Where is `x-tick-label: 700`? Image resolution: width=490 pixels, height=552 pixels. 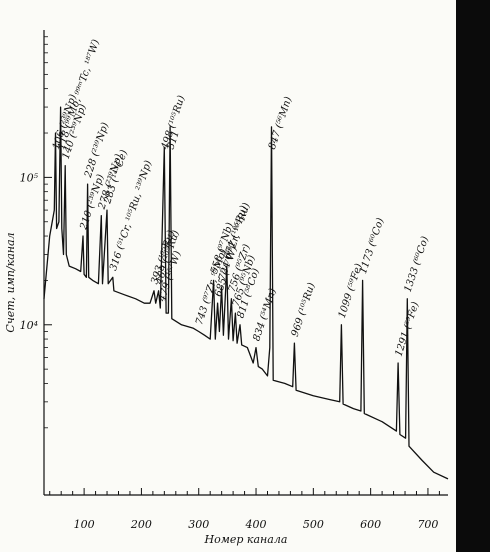
x-tick-label: 700 is located at coordinates (427, 524).